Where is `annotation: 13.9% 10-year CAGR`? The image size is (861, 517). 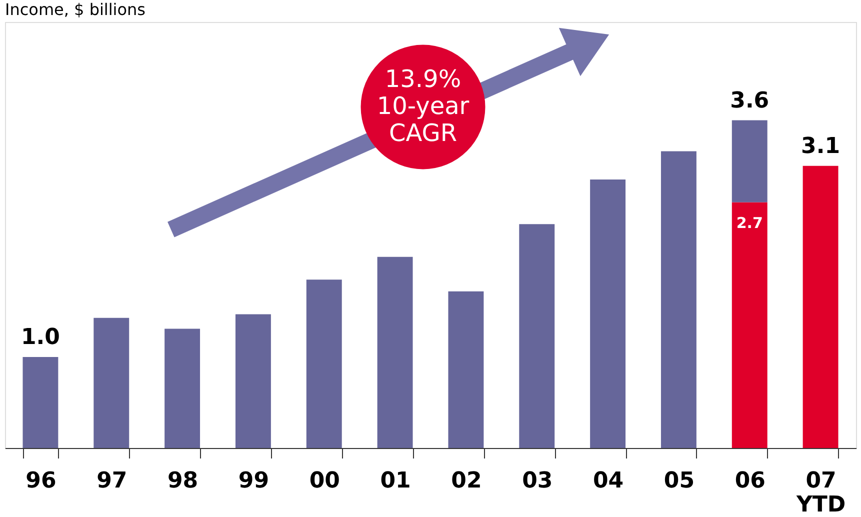 annotation: 13.9% 10-year CAGR is located at coordinates (423, 106).